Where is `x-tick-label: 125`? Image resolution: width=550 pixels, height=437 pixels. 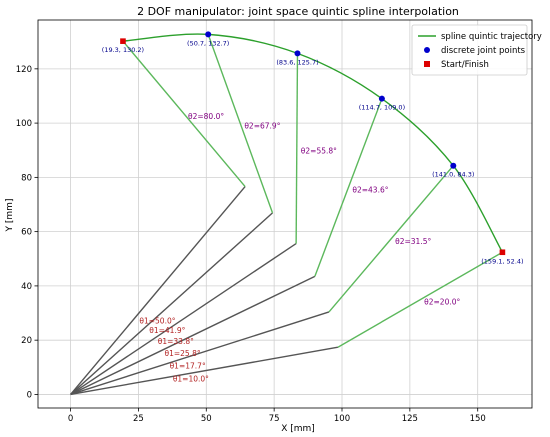 x-tick-label: 125 is located at coordinates (410, 419).